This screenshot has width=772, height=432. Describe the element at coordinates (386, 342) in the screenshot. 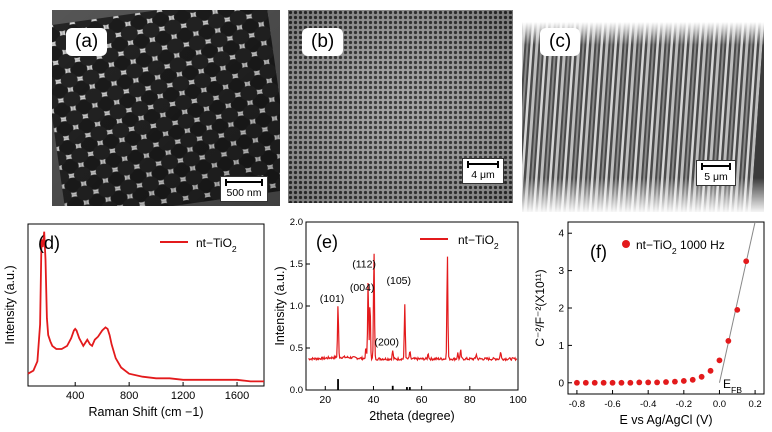

I see `peak-annotation-e: (200)` at that location.